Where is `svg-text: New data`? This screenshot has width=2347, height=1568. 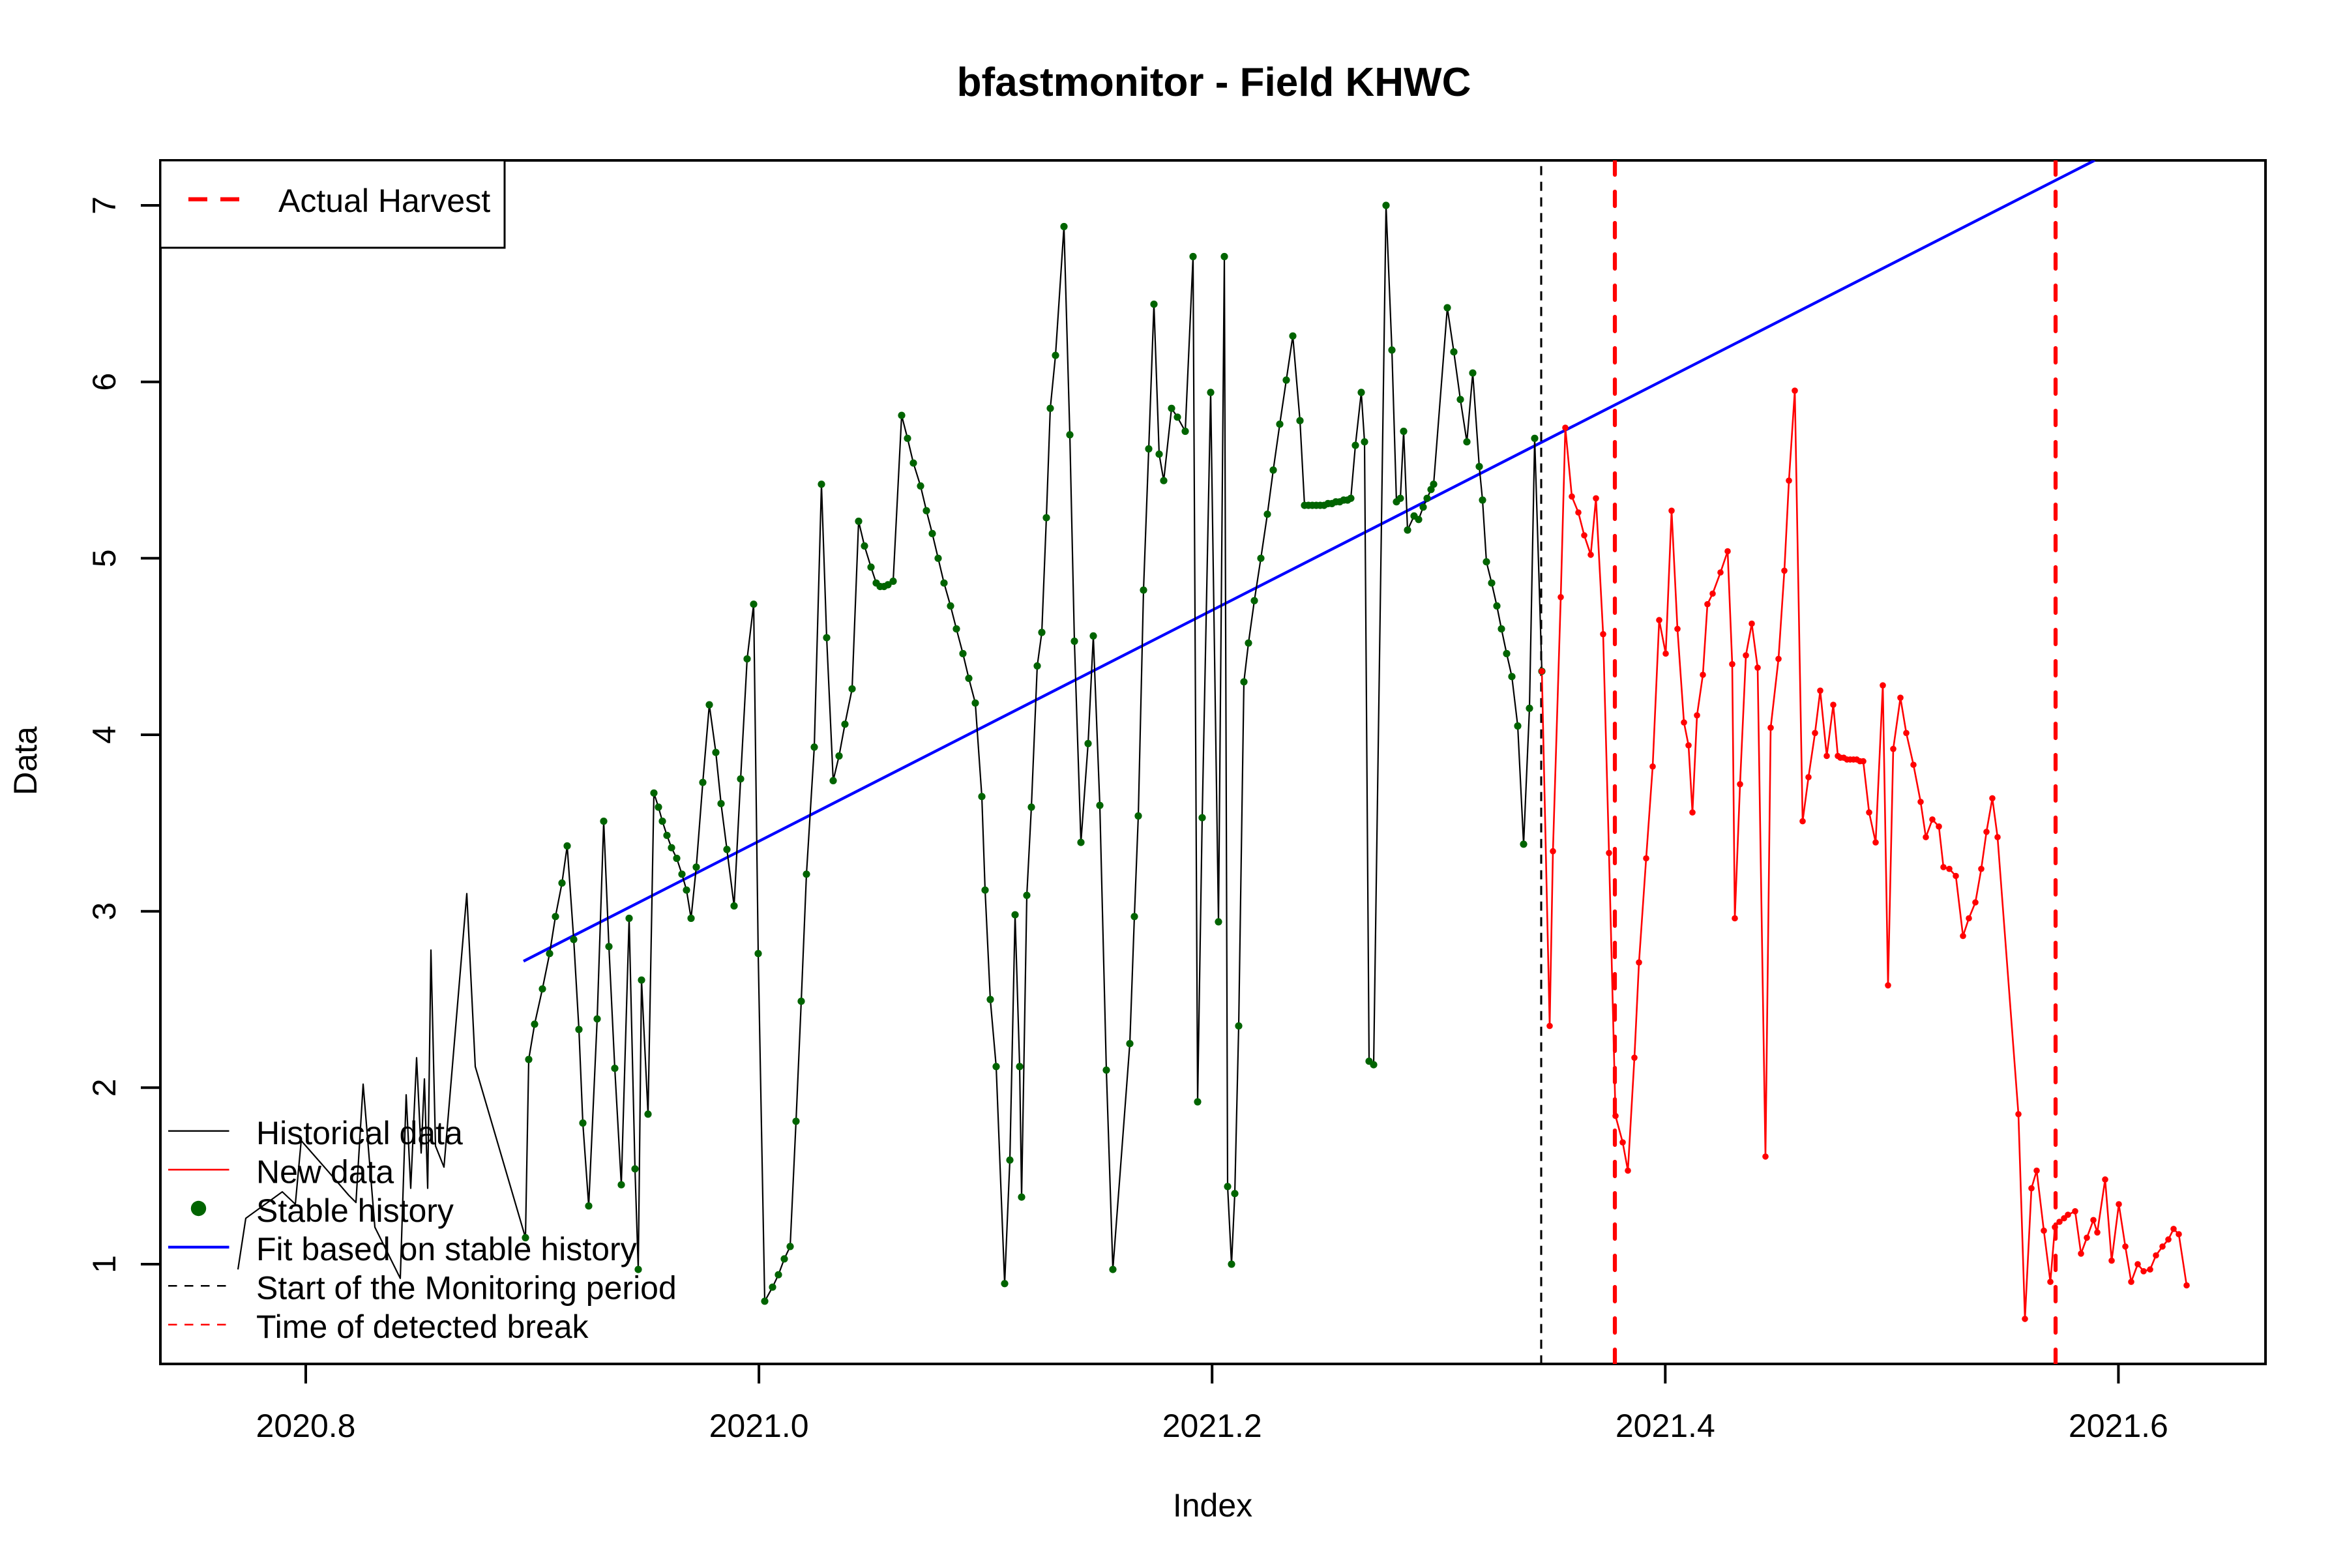
svg-text: New data is located at coordinates (325, 1172).